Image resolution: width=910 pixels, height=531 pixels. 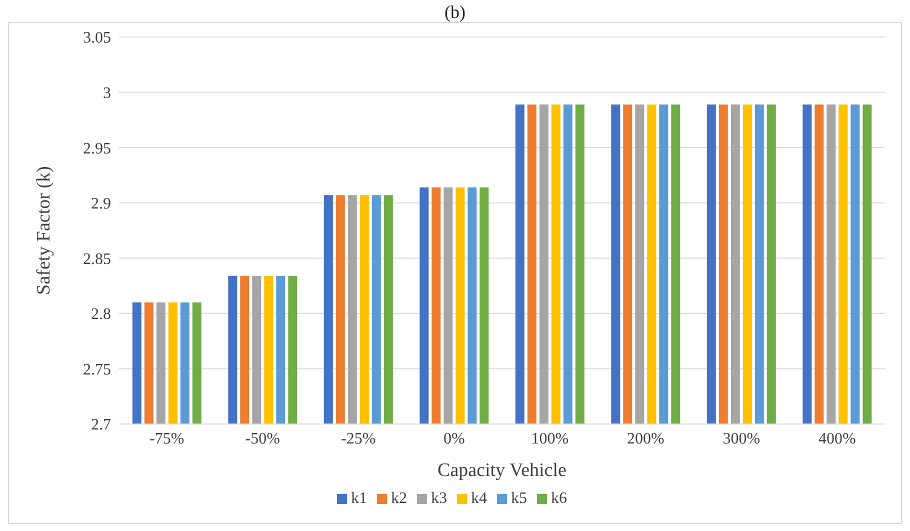 What do you see at coordinates (439, 498) in the screenshot?
I see `legend-label: k3` at bounding box center [439, 498].